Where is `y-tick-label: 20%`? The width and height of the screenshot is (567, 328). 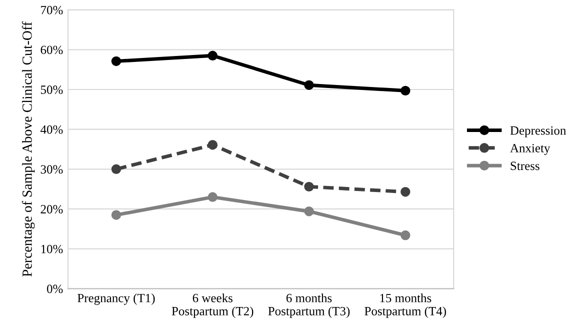
y-tick-label: 20% is located at coordinates (51, 209).